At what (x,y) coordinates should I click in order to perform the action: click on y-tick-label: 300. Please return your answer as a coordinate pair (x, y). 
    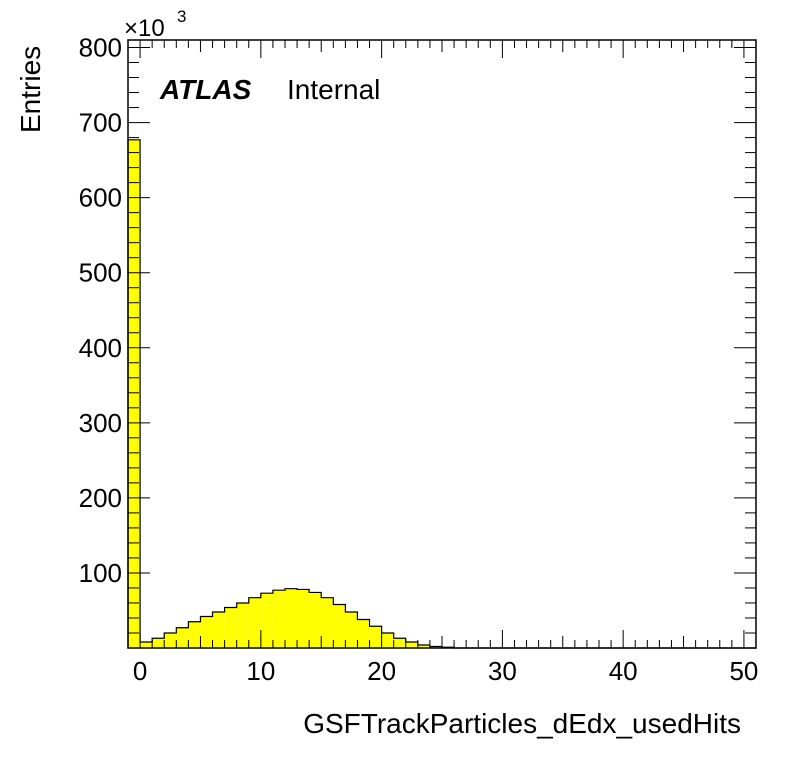
    Looking at the image, I should click on (100, 423).